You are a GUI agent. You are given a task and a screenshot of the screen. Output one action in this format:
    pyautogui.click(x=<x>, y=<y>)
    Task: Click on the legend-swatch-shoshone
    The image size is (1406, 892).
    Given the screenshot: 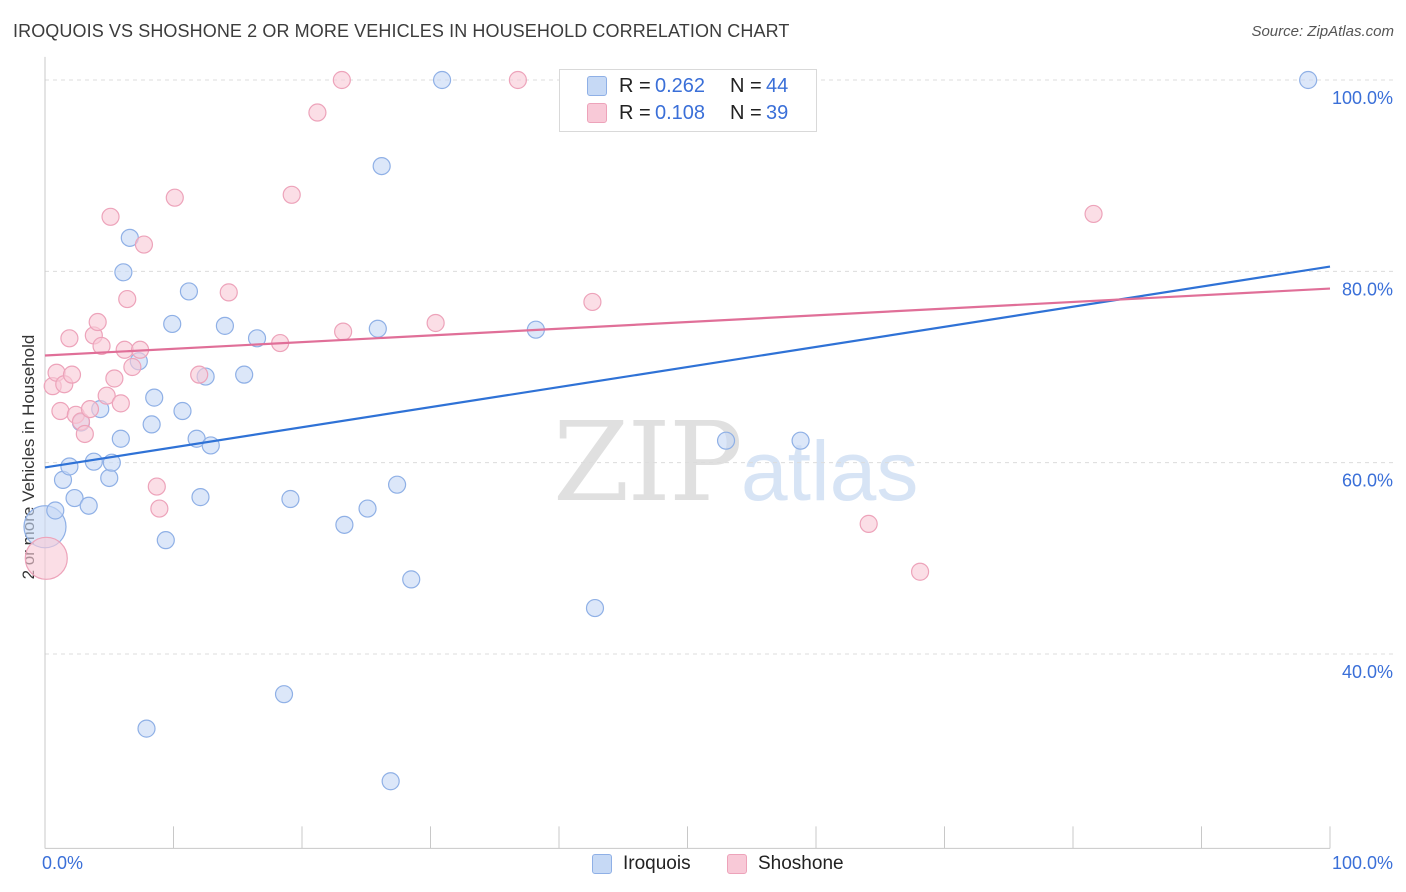 What is the action you would take?
    pyautogui.click(x=597, y=113)
    